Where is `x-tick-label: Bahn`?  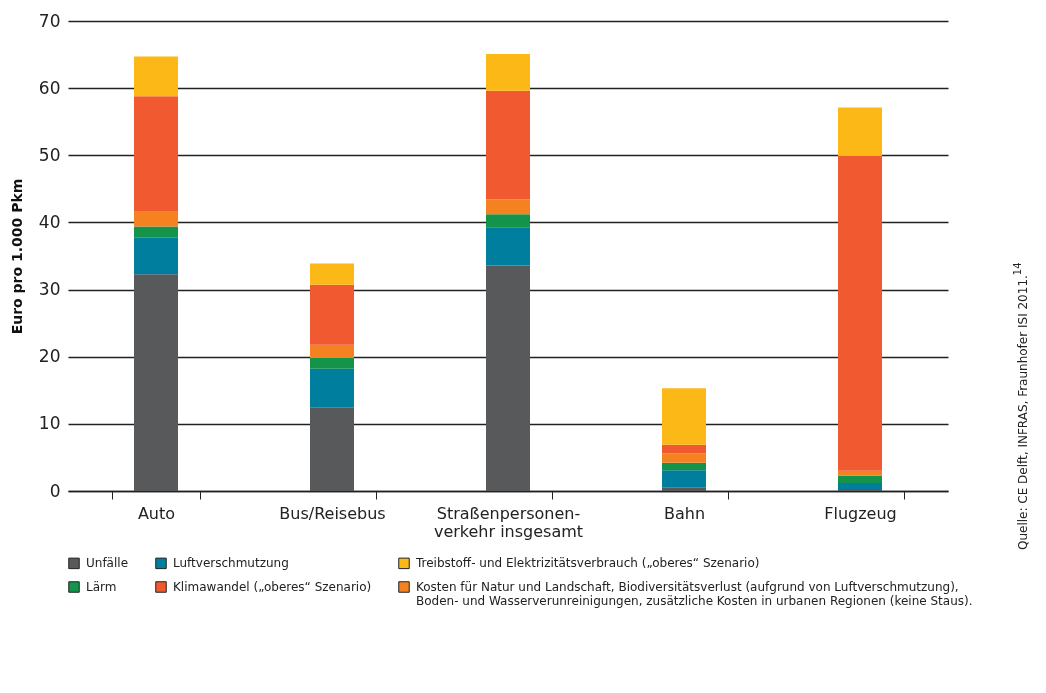
x-tick-label: Bahn is located at coordinates (684, 513).